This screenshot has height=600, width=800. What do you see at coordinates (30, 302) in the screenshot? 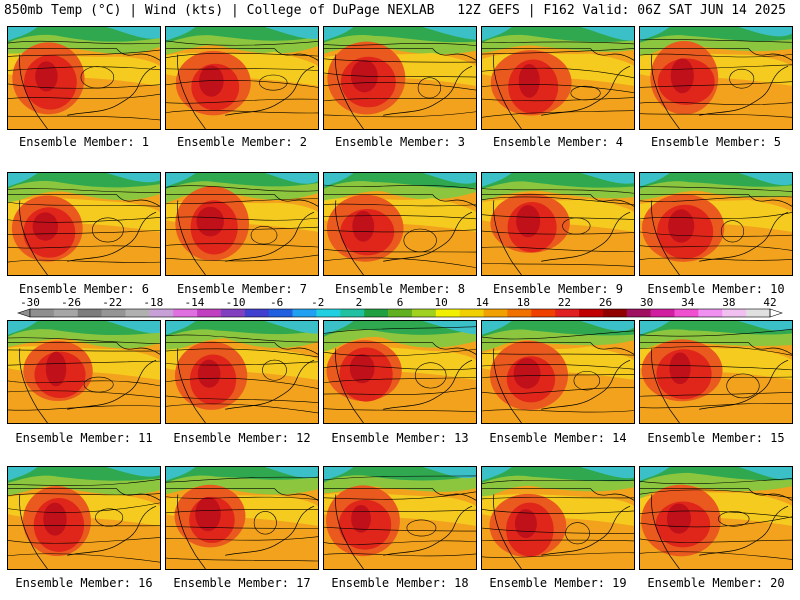
I see `colorbar-tick-label: -30` at bounding box center [30, 302].